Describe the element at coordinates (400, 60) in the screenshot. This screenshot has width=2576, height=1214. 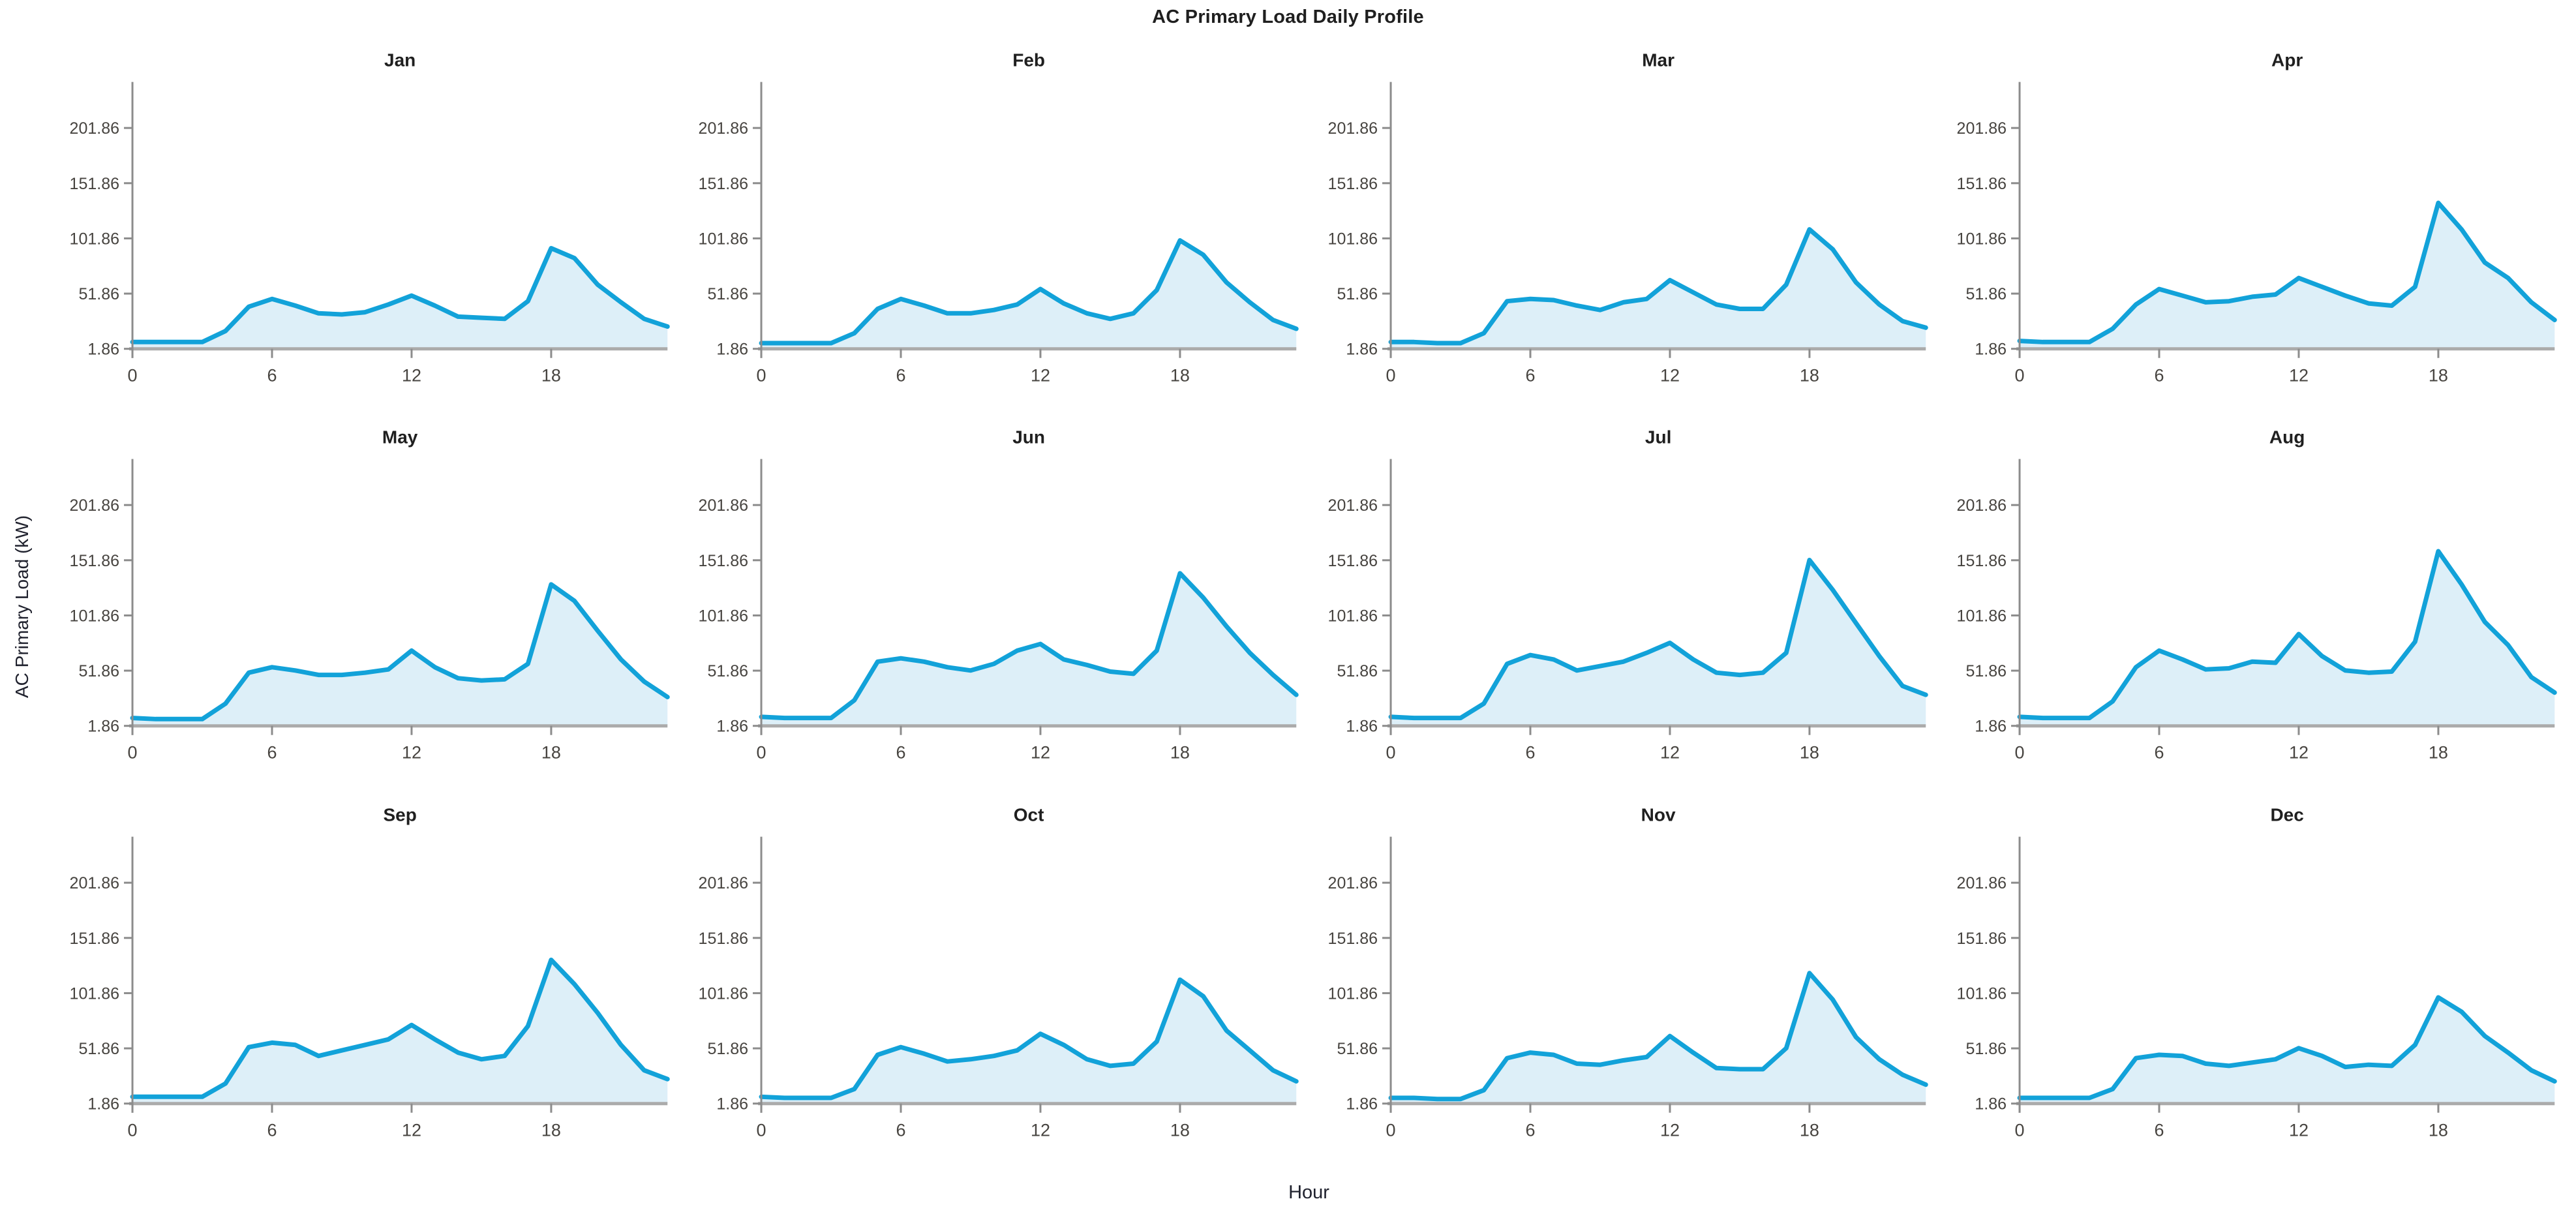
I see `subplot-title: Jan` at that location.